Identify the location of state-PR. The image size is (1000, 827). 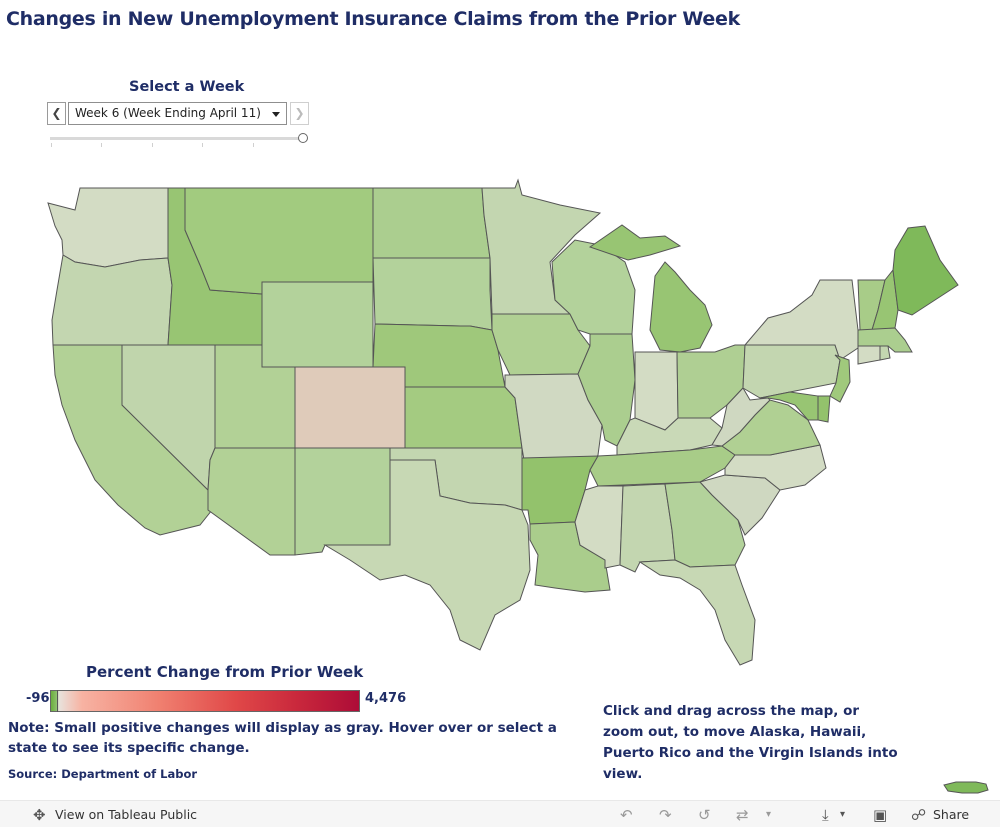
(966, 788).